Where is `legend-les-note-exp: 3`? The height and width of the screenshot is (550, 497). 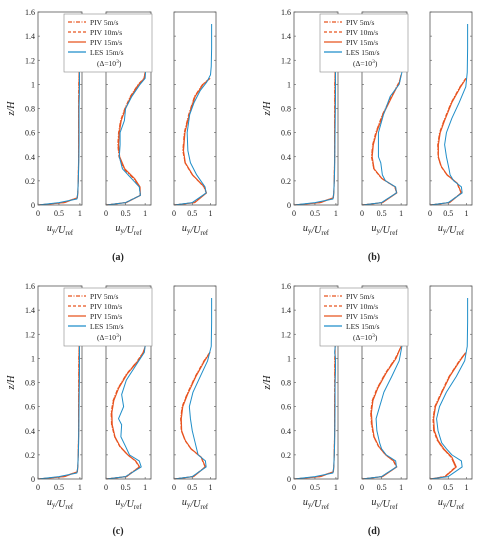 legend-les-note-exp: 3 is located at coordinates (373, 336).